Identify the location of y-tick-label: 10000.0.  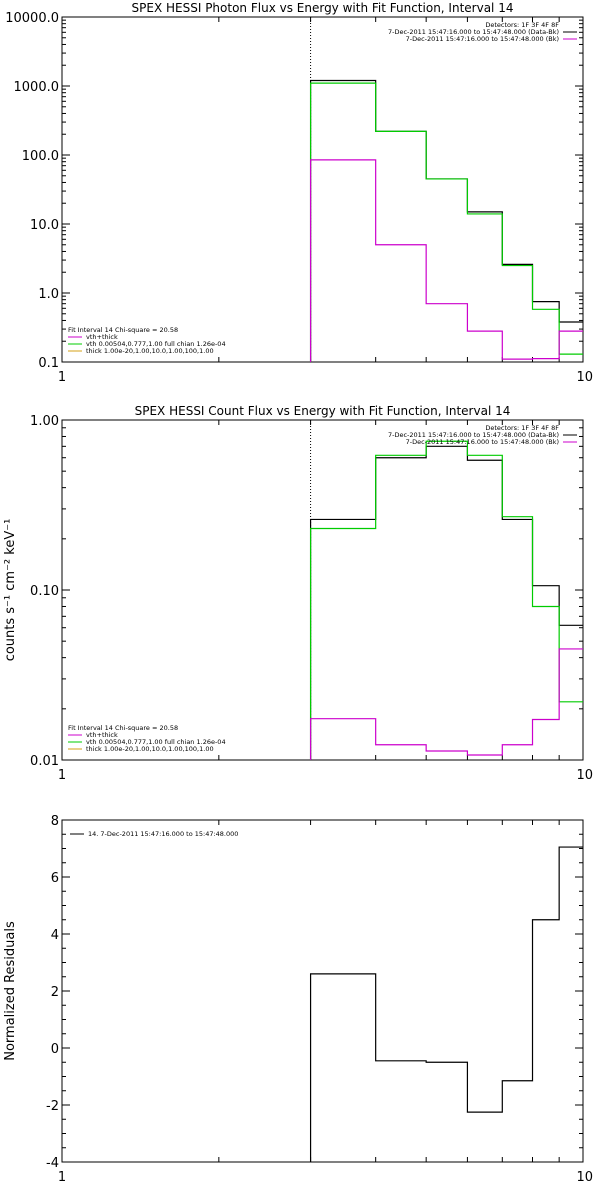
(32, 18).